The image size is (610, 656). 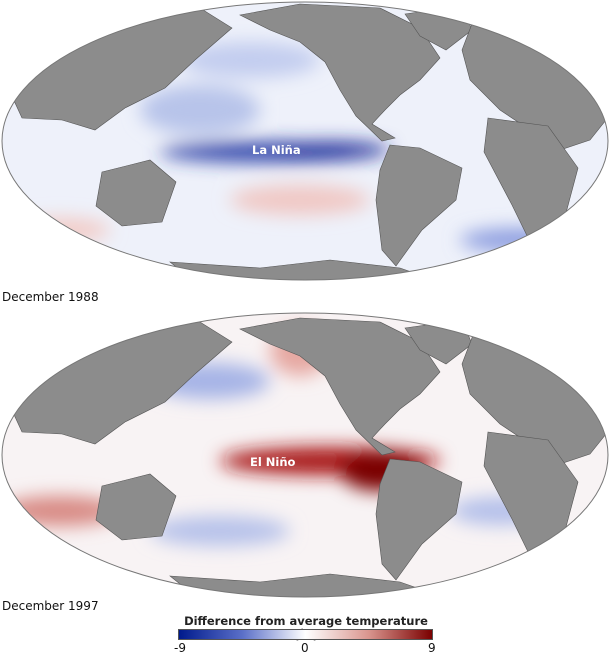 I want to click on legend-mid: 0, so click(x=305, y=648).